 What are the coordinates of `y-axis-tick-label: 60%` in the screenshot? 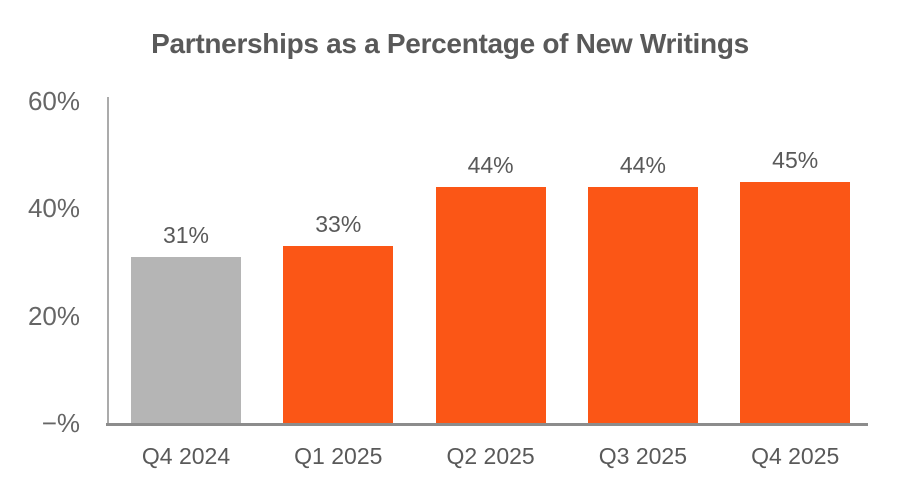 It's located at (53, 101).